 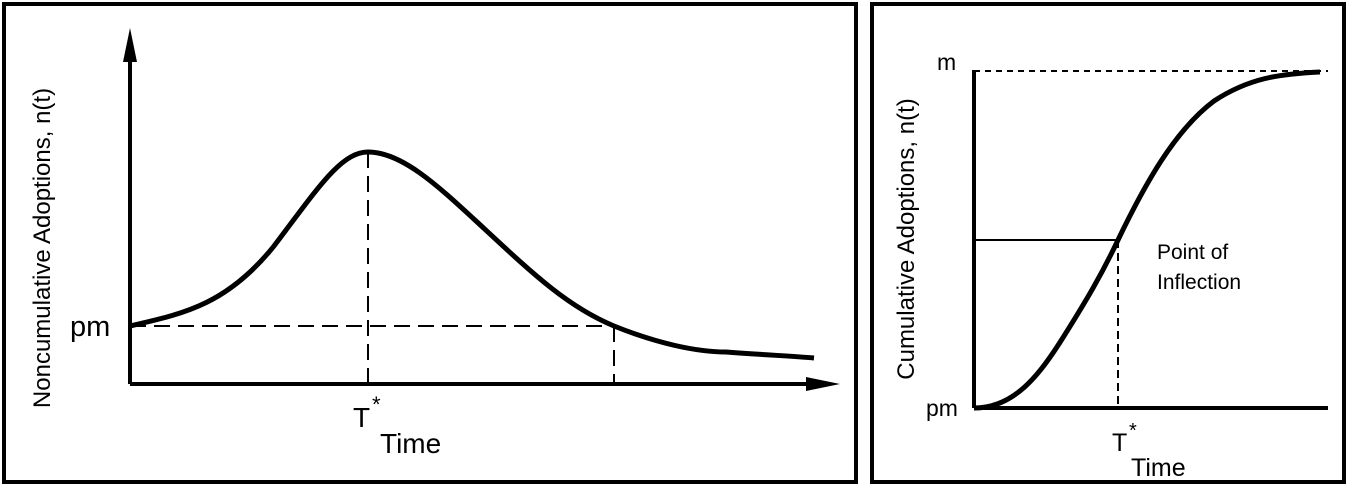 I want to click on inflection-time-marker-superscript: *, so click(x=1133, y=431).